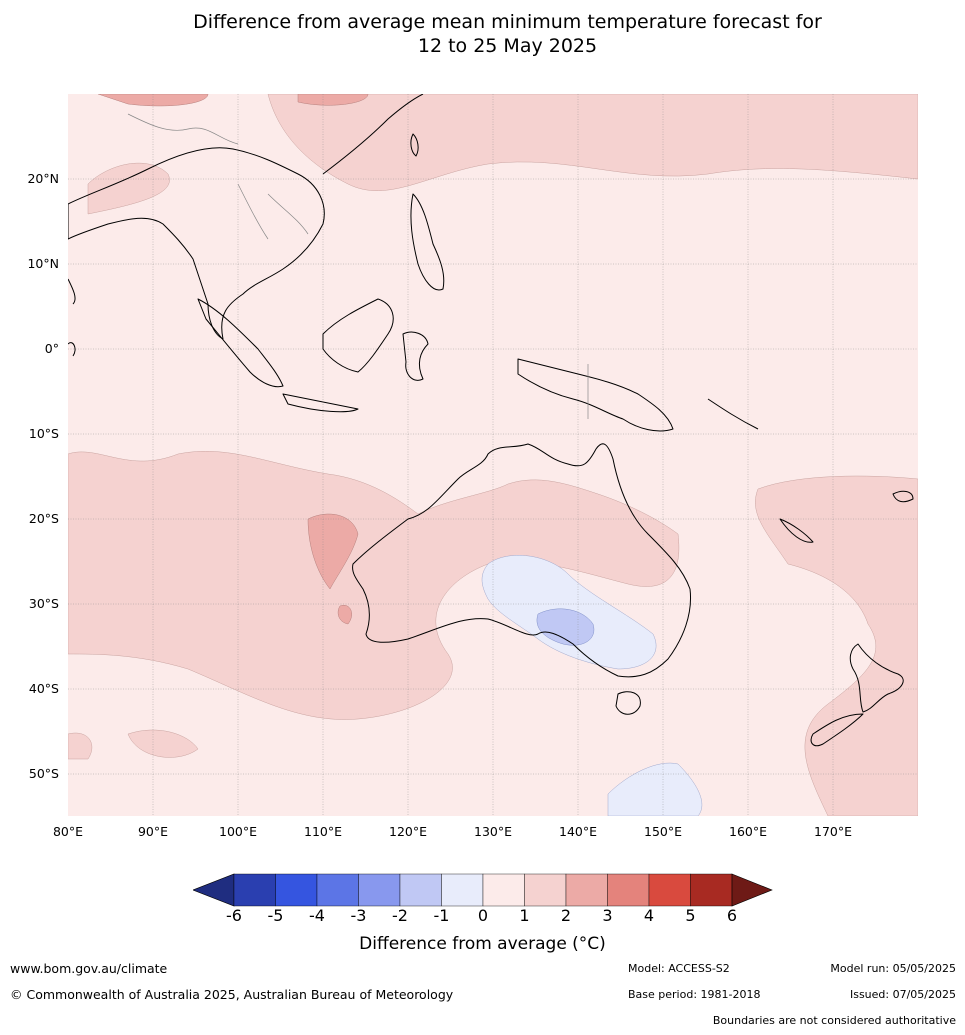 Image resolution: width=965 pixels, height=1035 pixels. What do you see at coordinates (655, 789) in the screenshot?
I see `anomaly-region-southern-ocean-cool` at bounding box center [655, 789].